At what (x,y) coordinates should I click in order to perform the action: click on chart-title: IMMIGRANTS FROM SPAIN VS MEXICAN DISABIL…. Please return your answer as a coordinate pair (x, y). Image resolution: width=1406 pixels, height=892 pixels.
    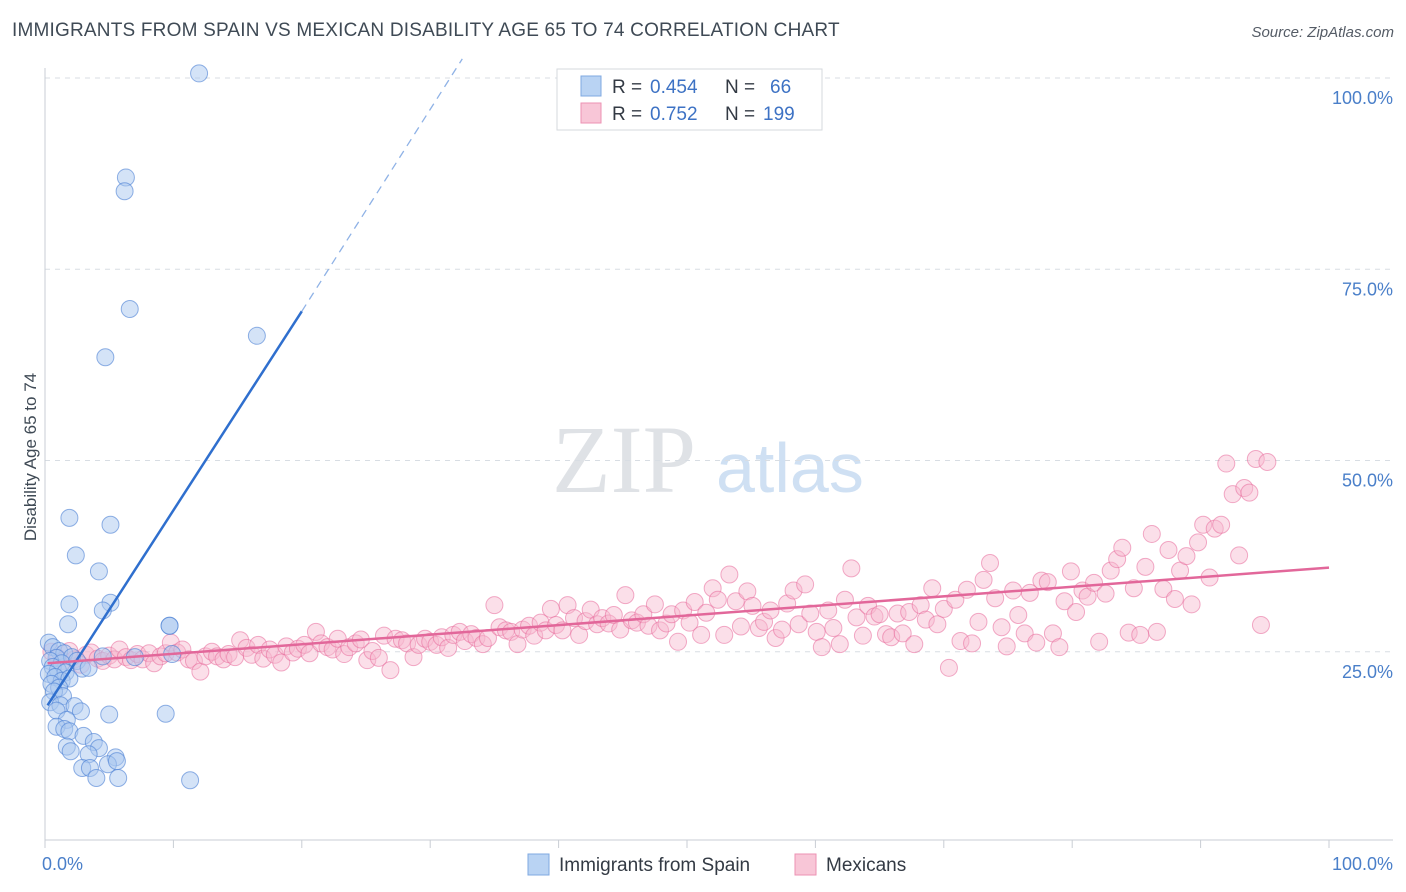
    Looking at the image, I should click on (426, 30).